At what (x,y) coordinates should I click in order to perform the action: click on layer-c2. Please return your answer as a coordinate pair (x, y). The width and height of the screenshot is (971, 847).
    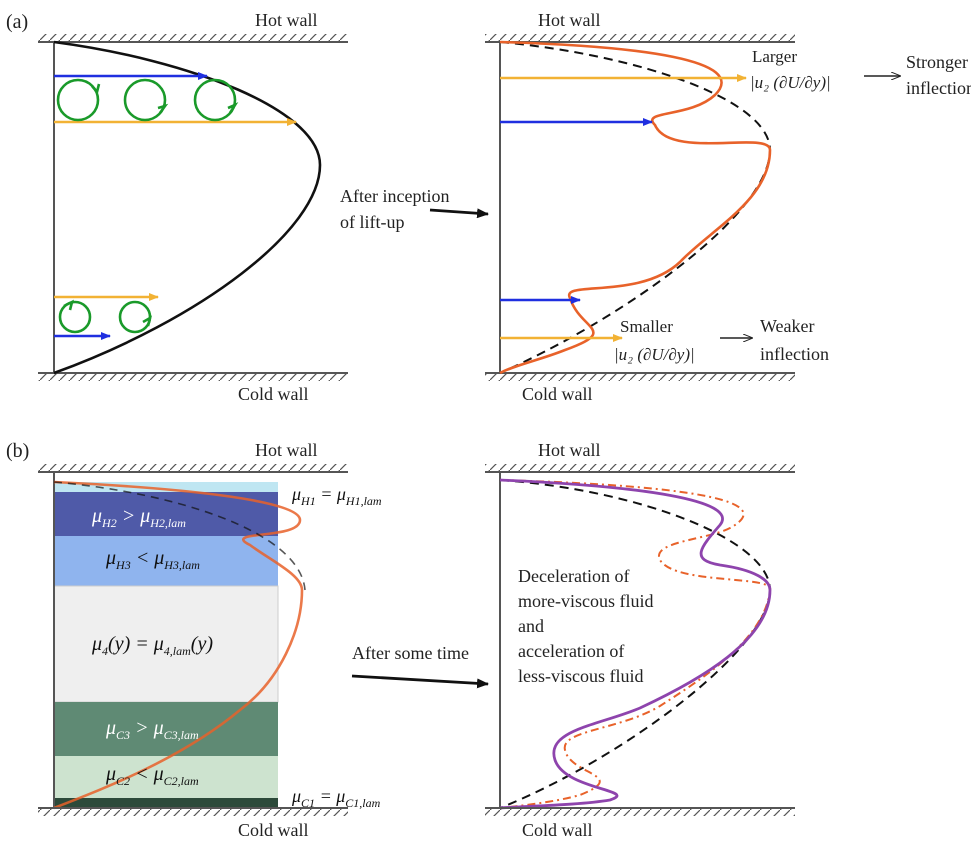
    Looking at the image, I should click on (166, 777).